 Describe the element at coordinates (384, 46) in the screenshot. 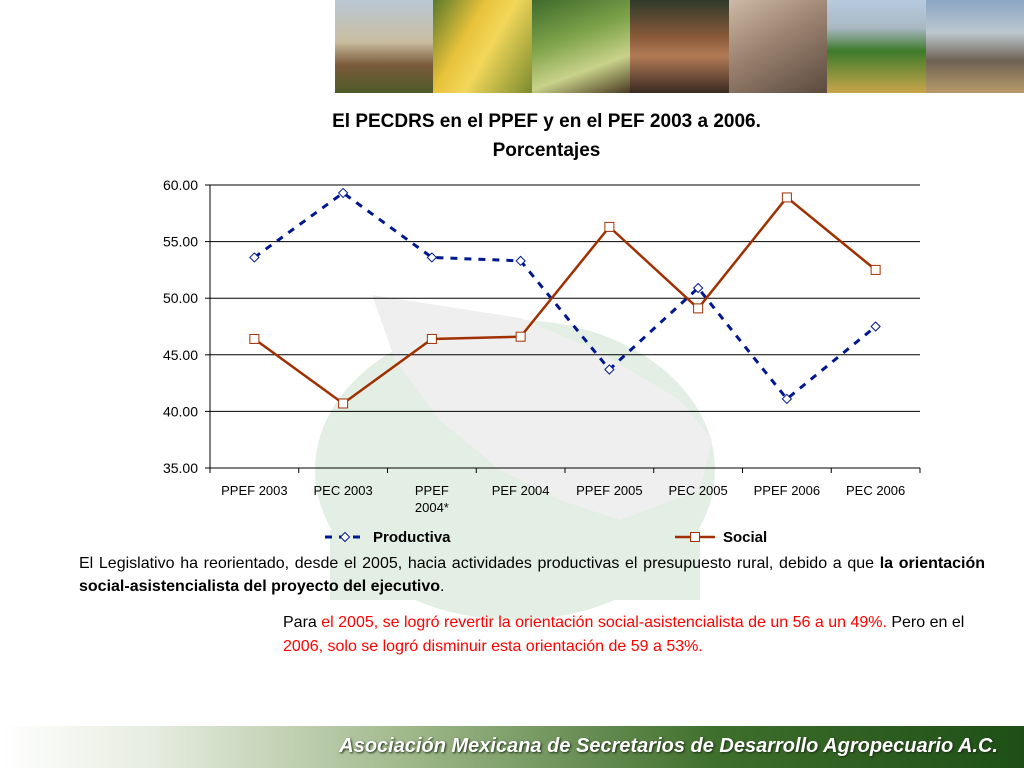

I see `cattle-photo` at that location.